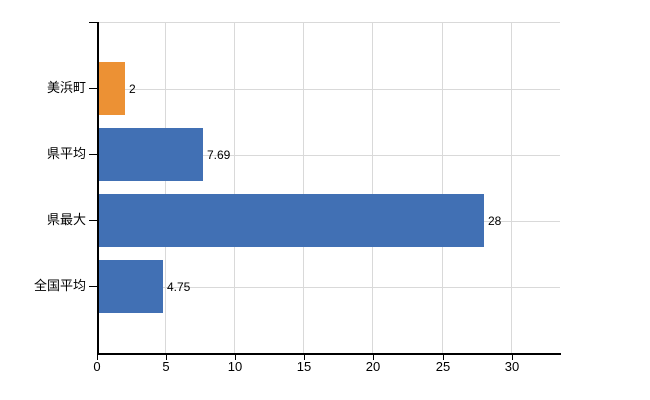 This screenshot has width=650, height=400. What do you see at coordinates (235, 366) in the screenshot?
I see `x-tick-label: 10` at bounding box center [235, 366].